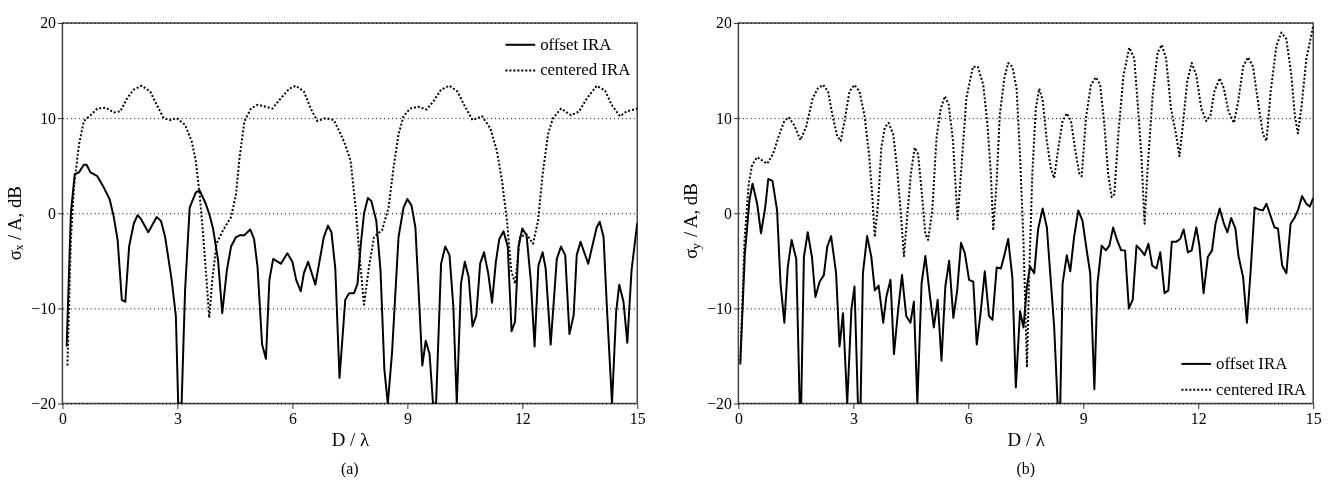  What do you see at coordinates (14, 223) in the screenshot?
I see `y-axis-title: σₓ / A, dB` at bounding box center [14, 223].